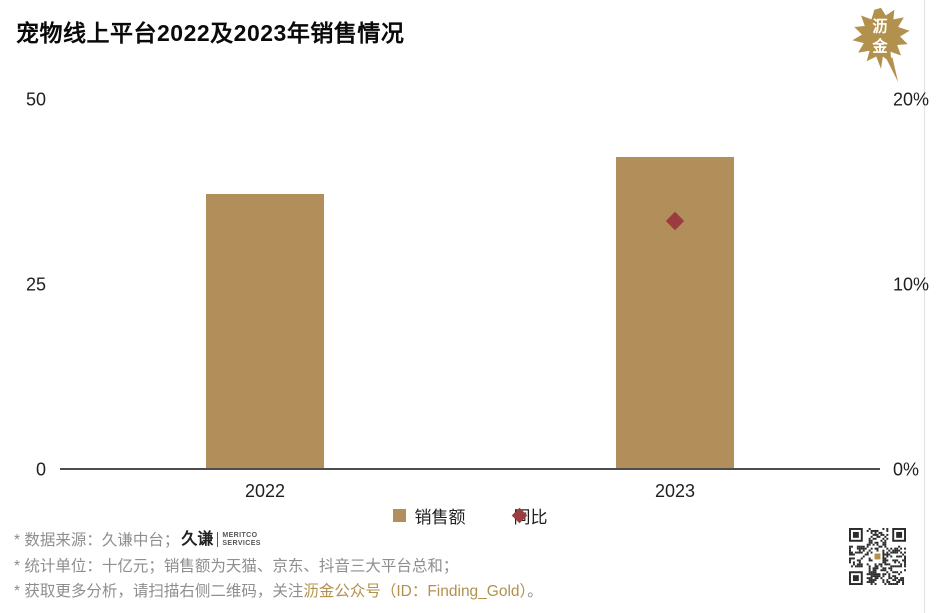  Describe the element at coordinates (159, 592) in the screenshot. I see `footnote-more-prefix: * 获取更多分析，请扫描右侧二维码，关注` at that location.